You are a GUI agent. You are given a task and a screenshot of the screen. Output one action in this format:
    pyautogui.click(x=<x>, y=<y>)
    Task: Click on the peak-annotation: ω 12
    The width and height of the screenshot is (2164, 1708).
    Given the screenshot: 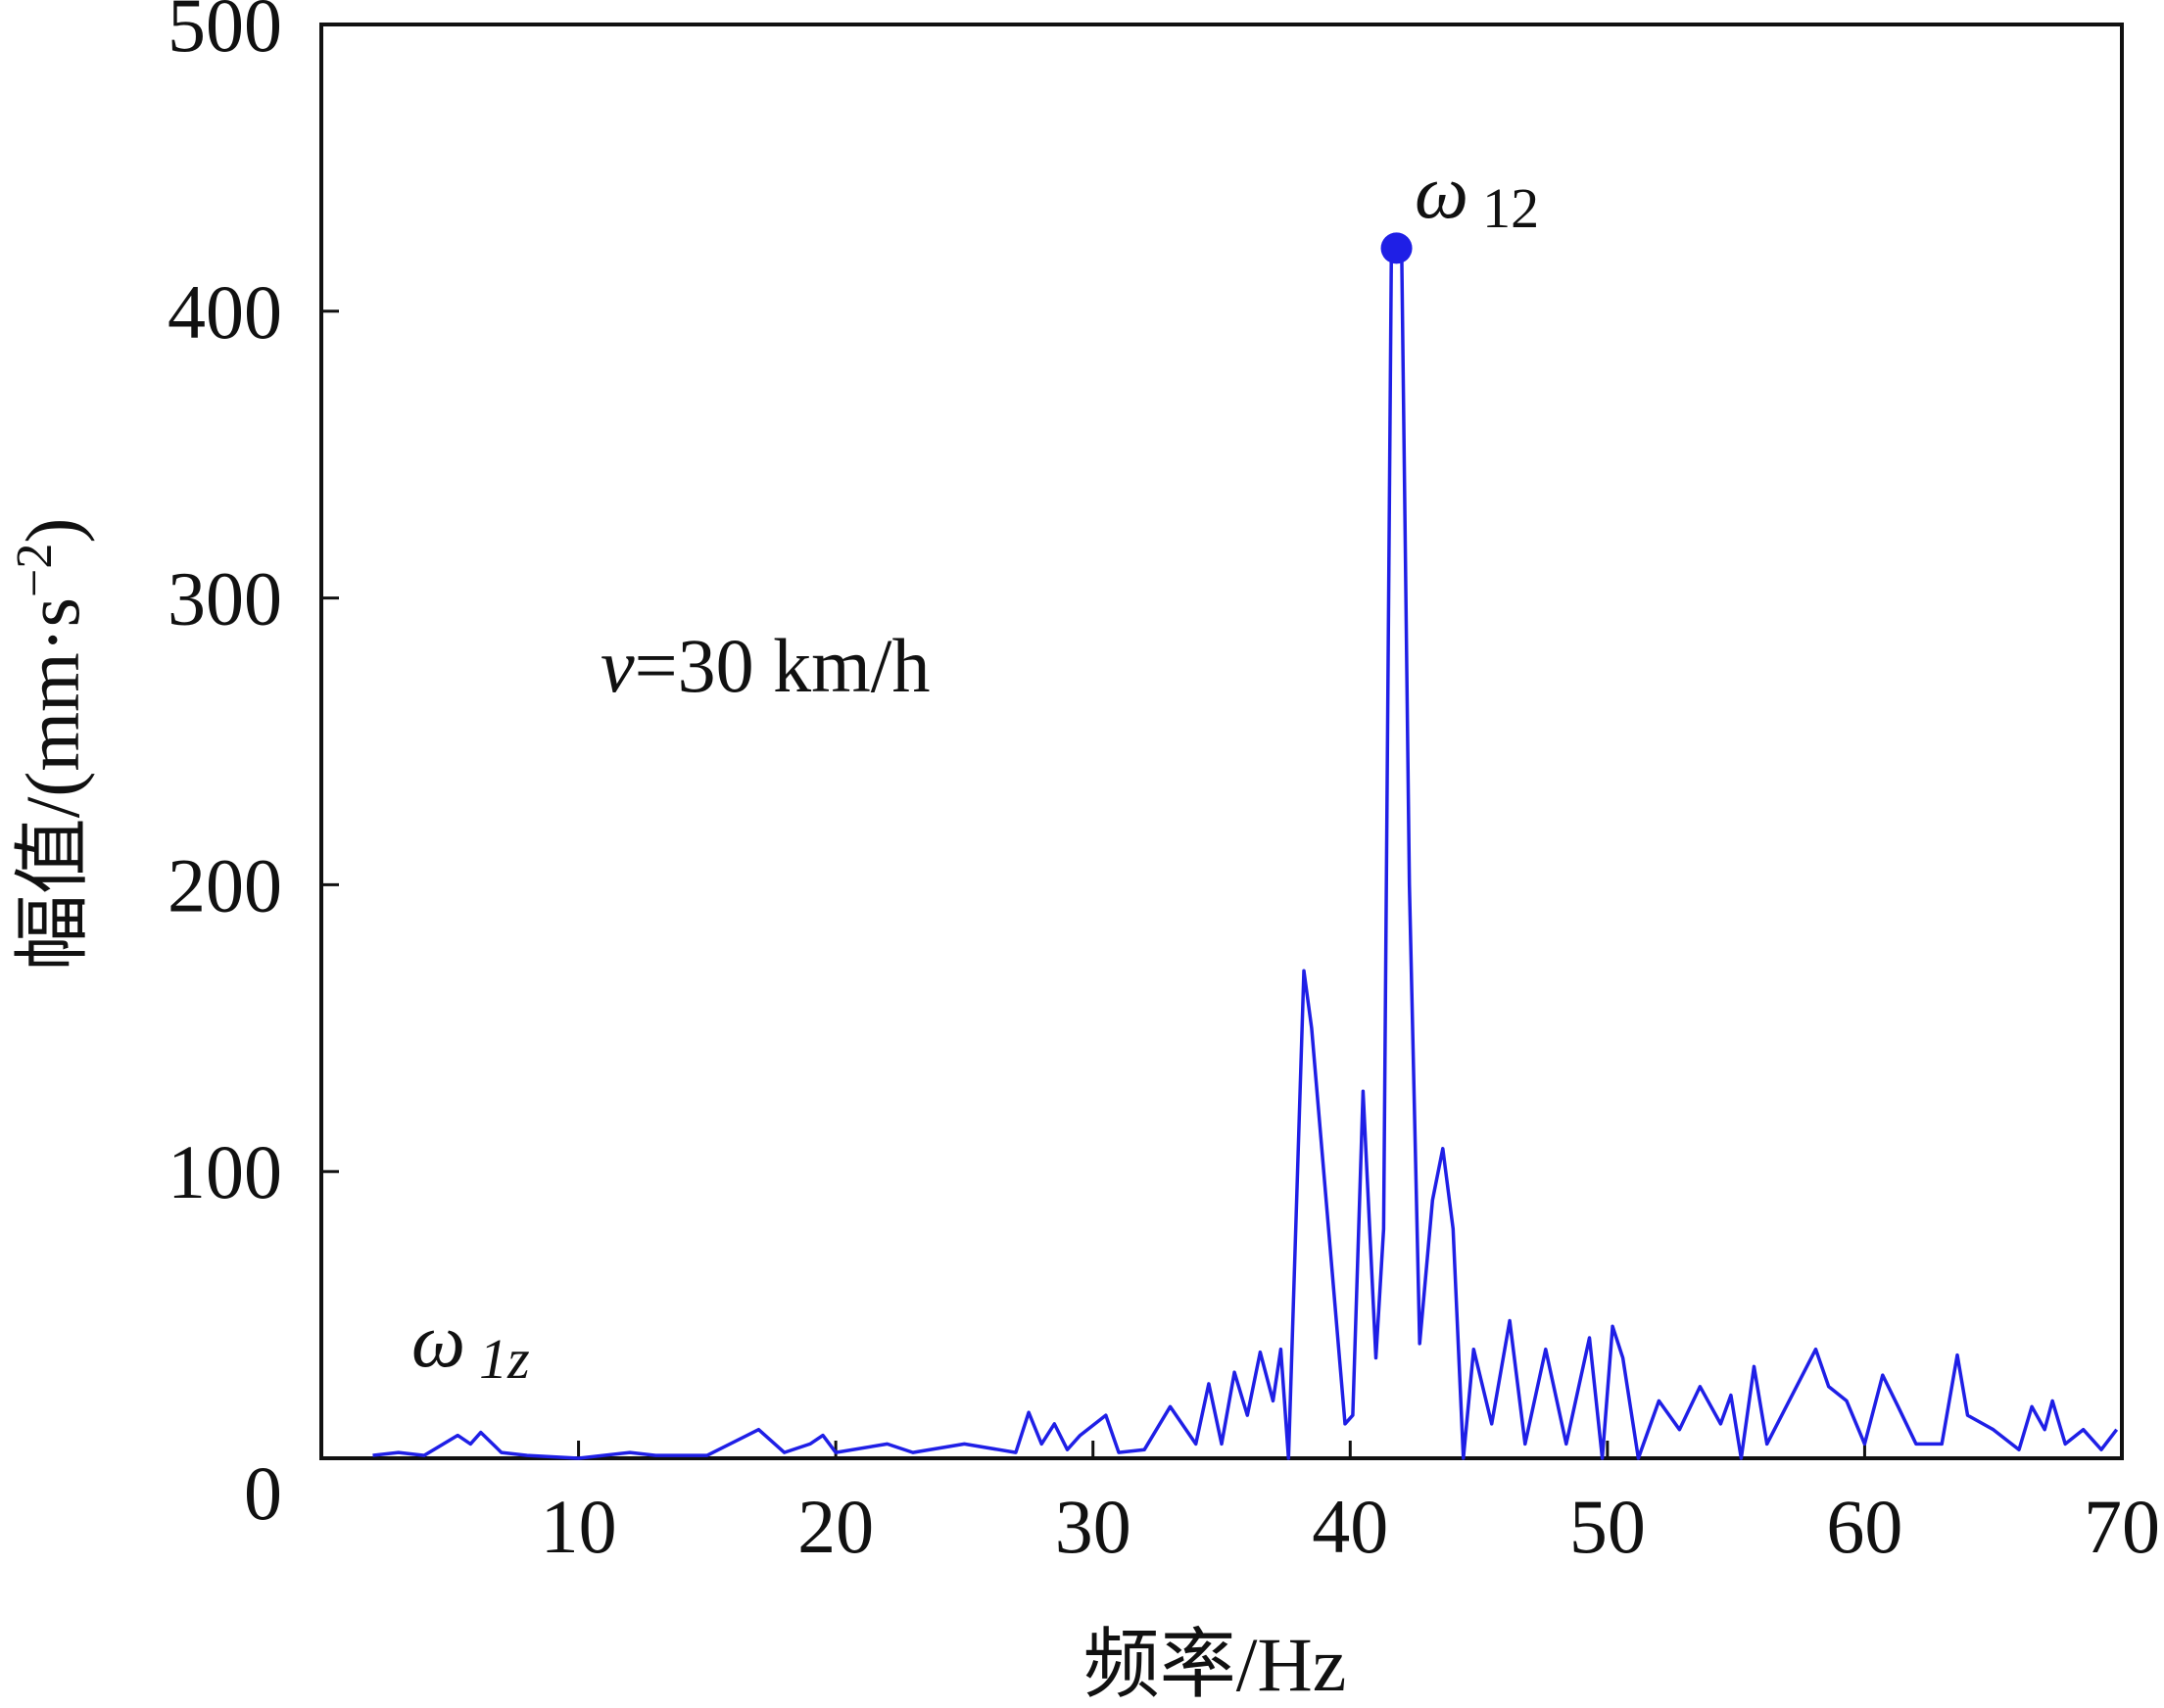 What is the action you would take?
    pyautogui.click(x=1477, y=194)
    